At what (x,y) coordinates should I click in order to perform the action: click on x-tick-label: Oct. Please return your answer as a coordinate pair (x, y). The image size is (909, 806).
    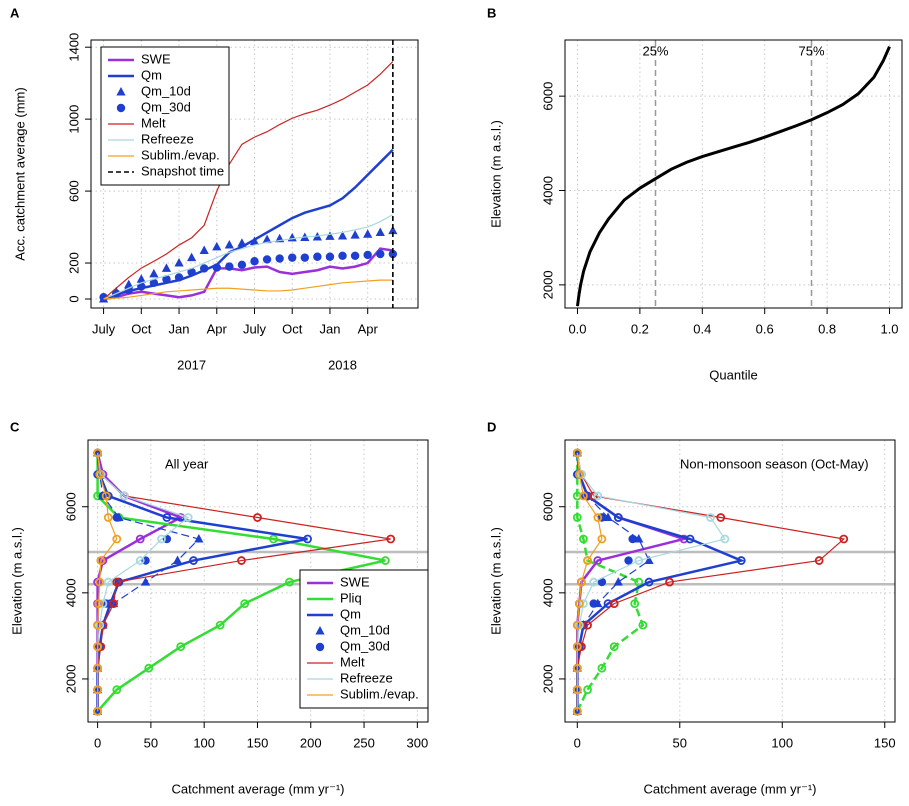
    Looking at the image, I should click on (292, 328).